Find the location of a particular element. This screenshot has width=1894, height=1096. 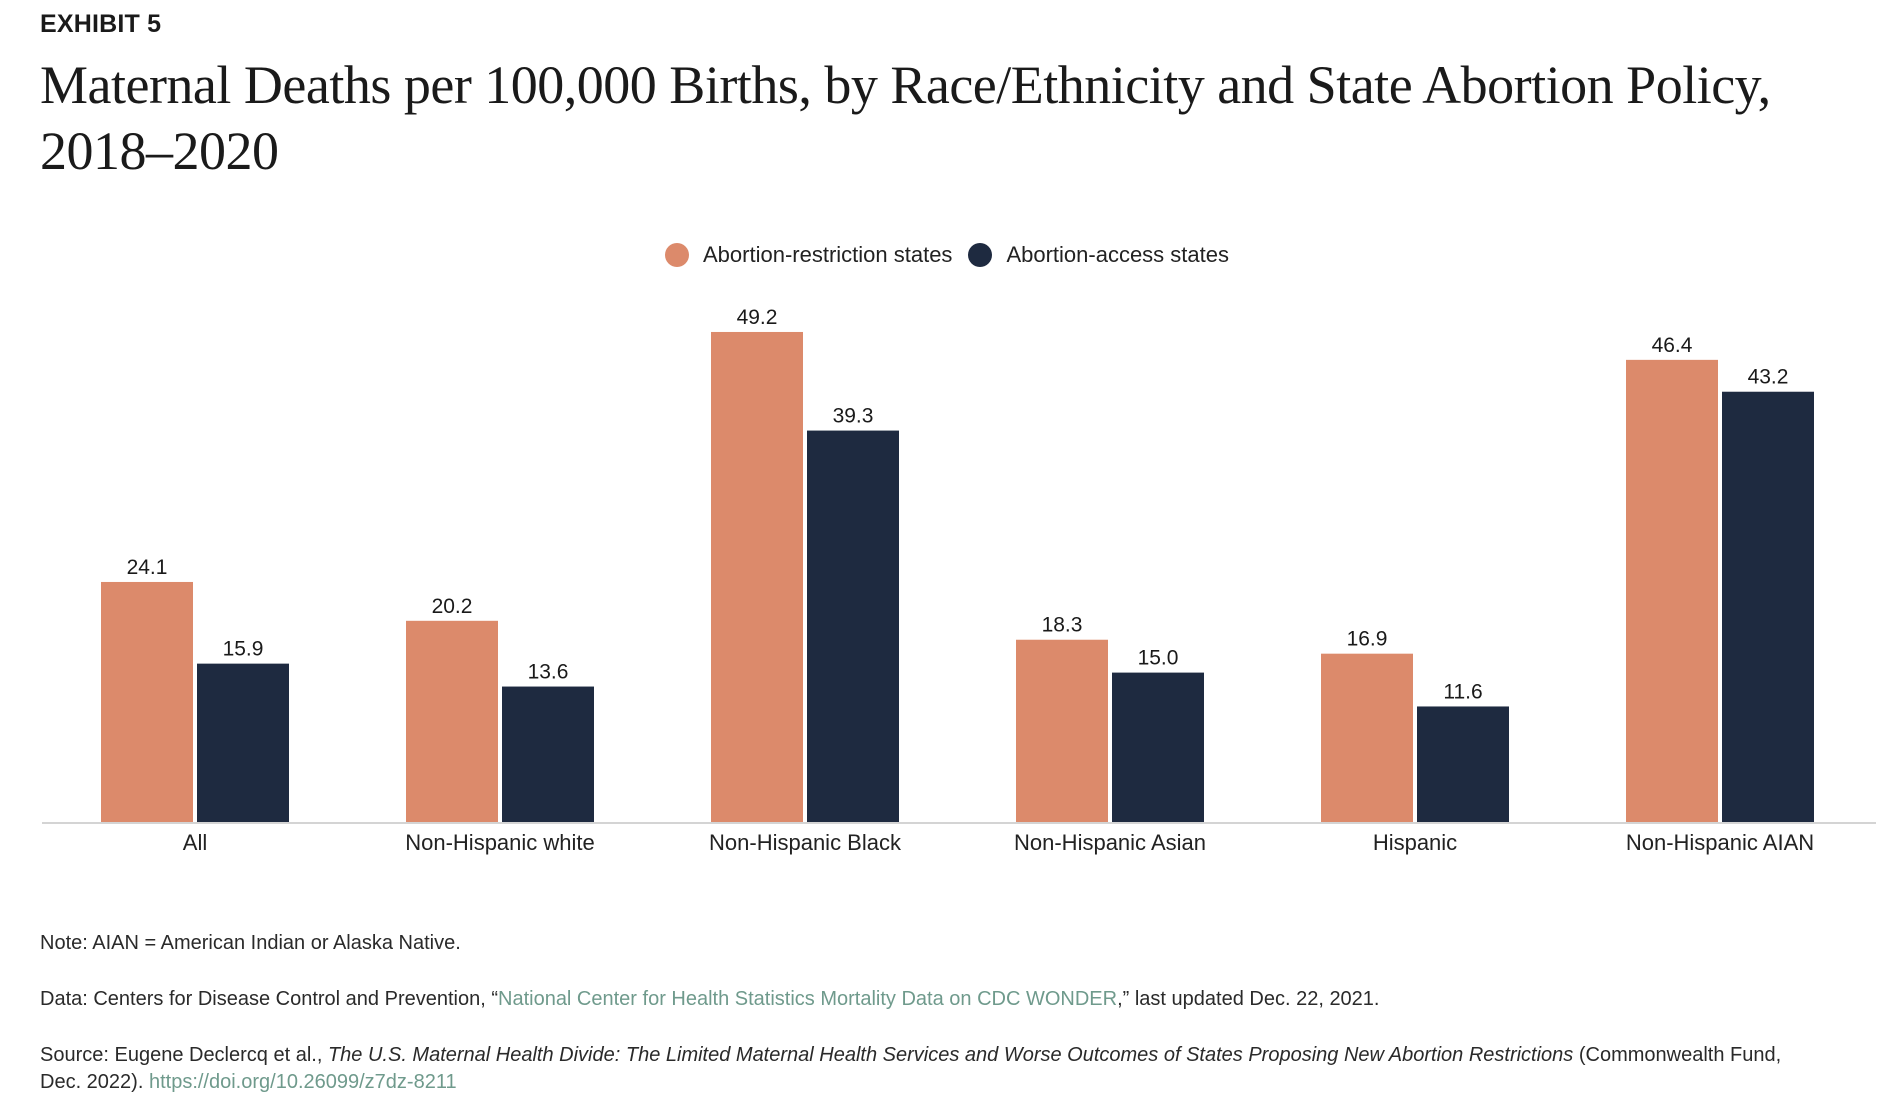

data-label-non-hispanic-aian-restriction: 46.4 is located at coordinates (1672, 345).